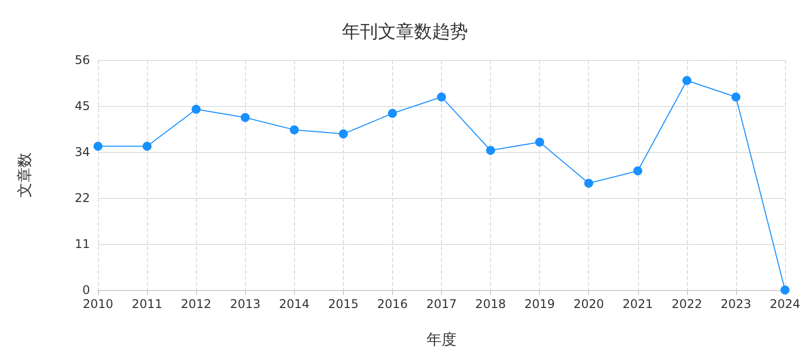  I want to click on chart-title: 年刊文章数趋势, so click(405, 32).